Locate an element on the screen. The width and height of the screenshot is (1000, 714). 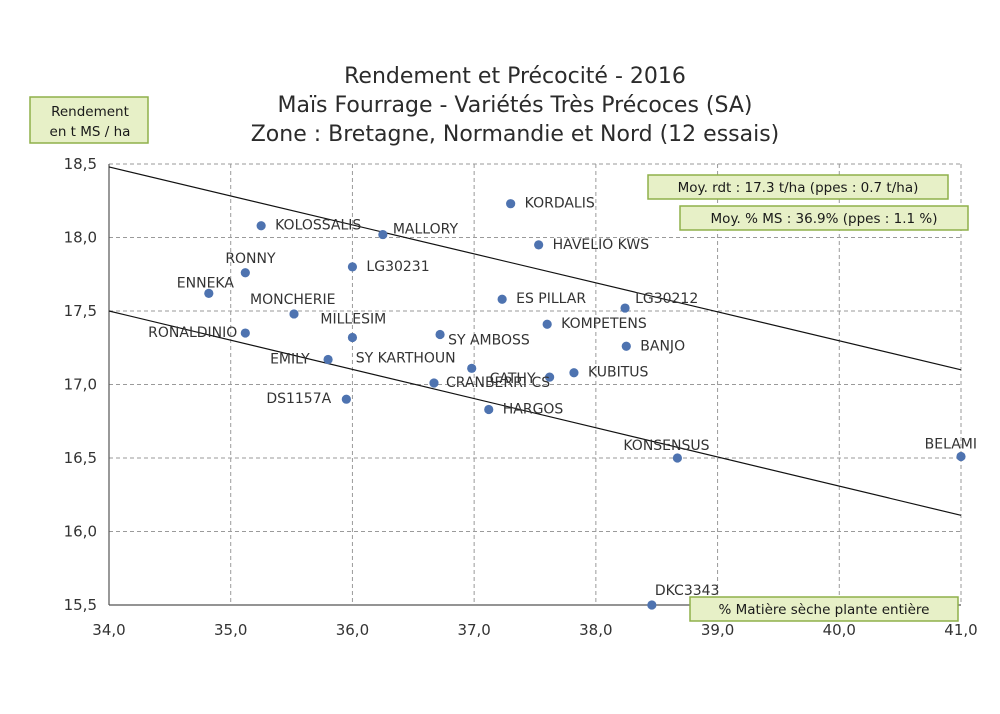
point-label: KOMPETENS is located at coordinates (604, 324).